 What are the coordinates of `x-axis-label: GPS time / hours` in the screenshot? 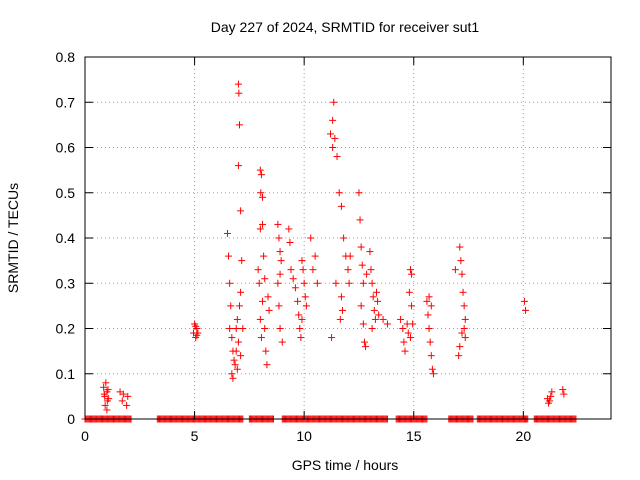 It's located at (345, 465).